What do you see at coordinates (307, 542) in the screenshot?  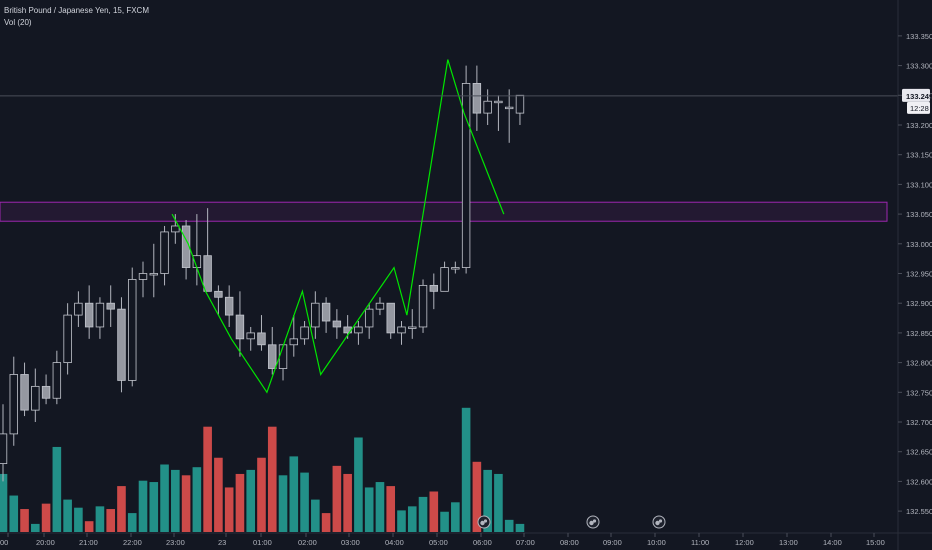 I see `time-tick-label: 02:00` at bounding box center [307, 542].